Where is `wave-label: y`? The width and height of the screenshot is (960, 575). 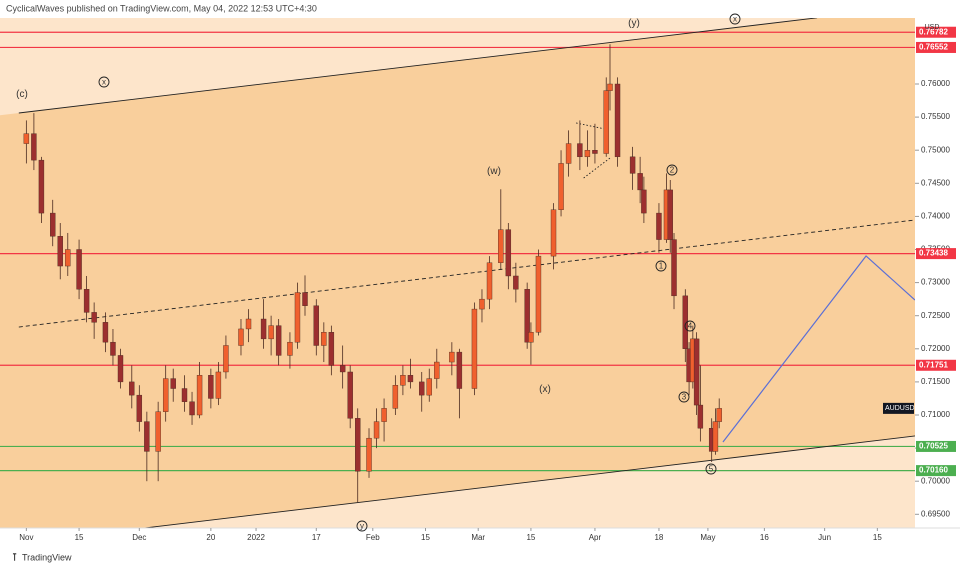 wave-label: y is located at coordinates (362, 526).